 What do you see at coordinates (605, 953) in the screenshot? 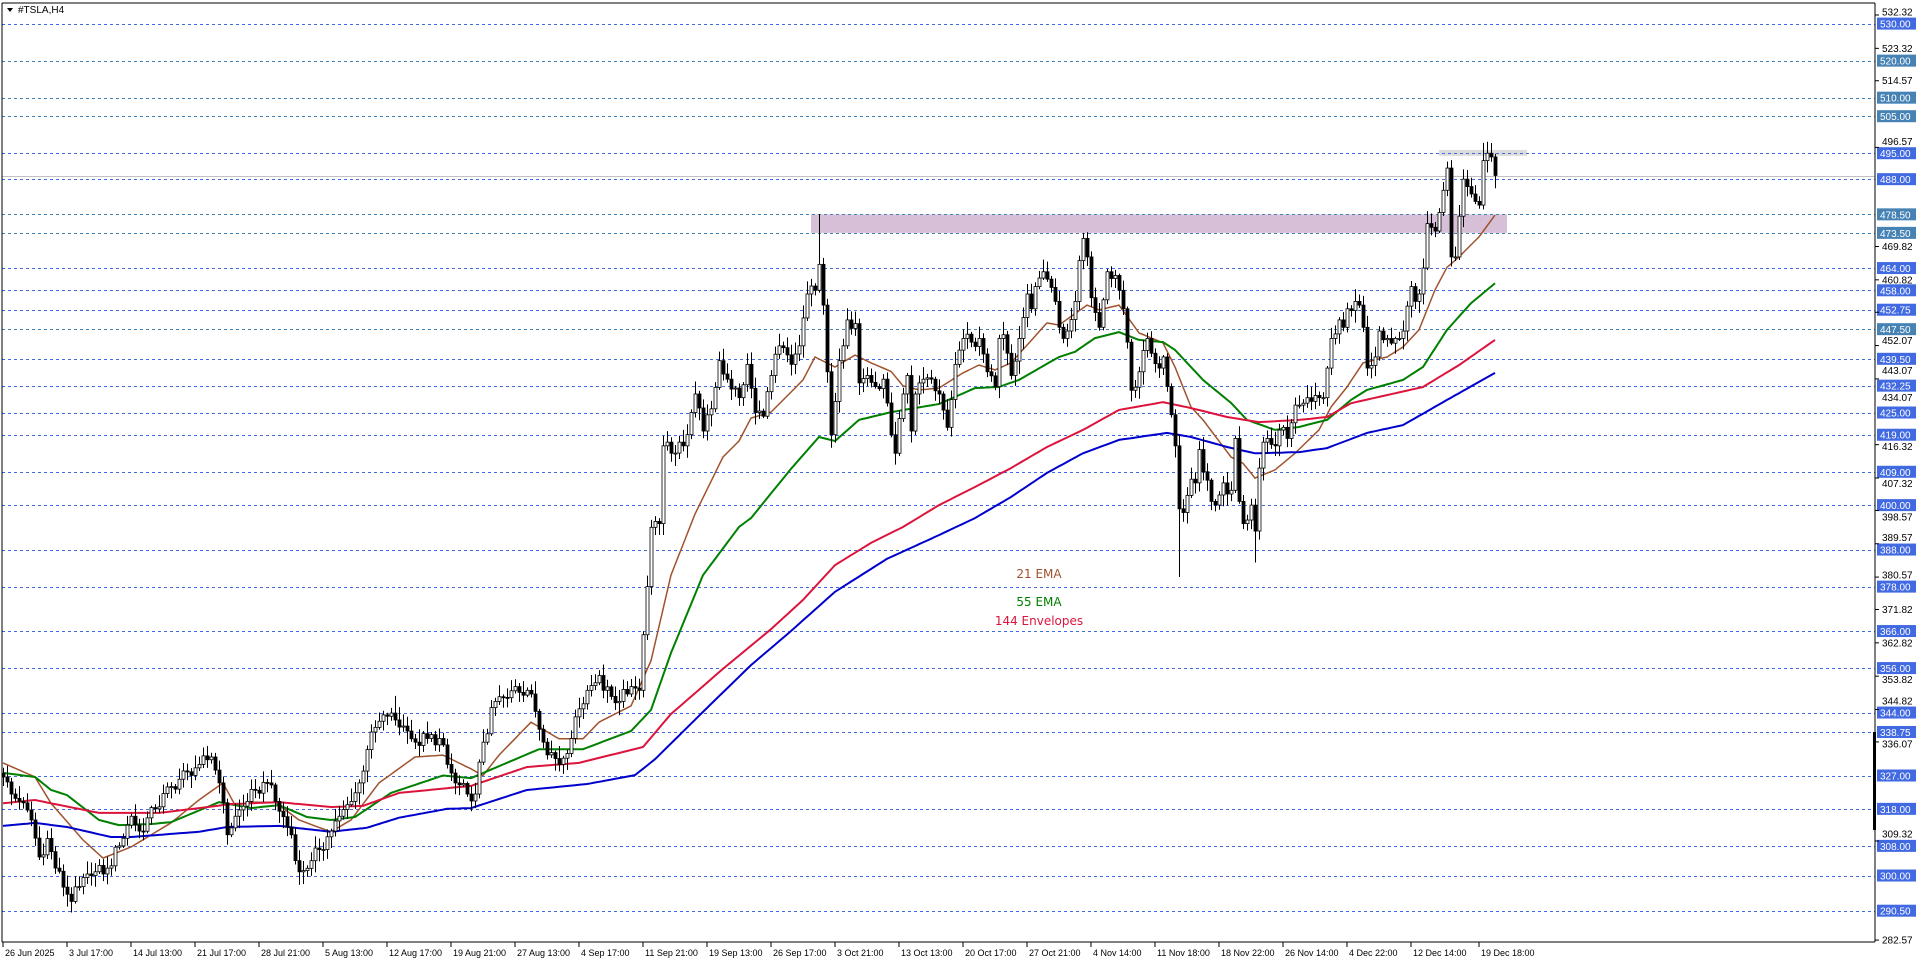
I see `time-tick-label: 4 Sep 17:00` at bounding box center [605, 953].